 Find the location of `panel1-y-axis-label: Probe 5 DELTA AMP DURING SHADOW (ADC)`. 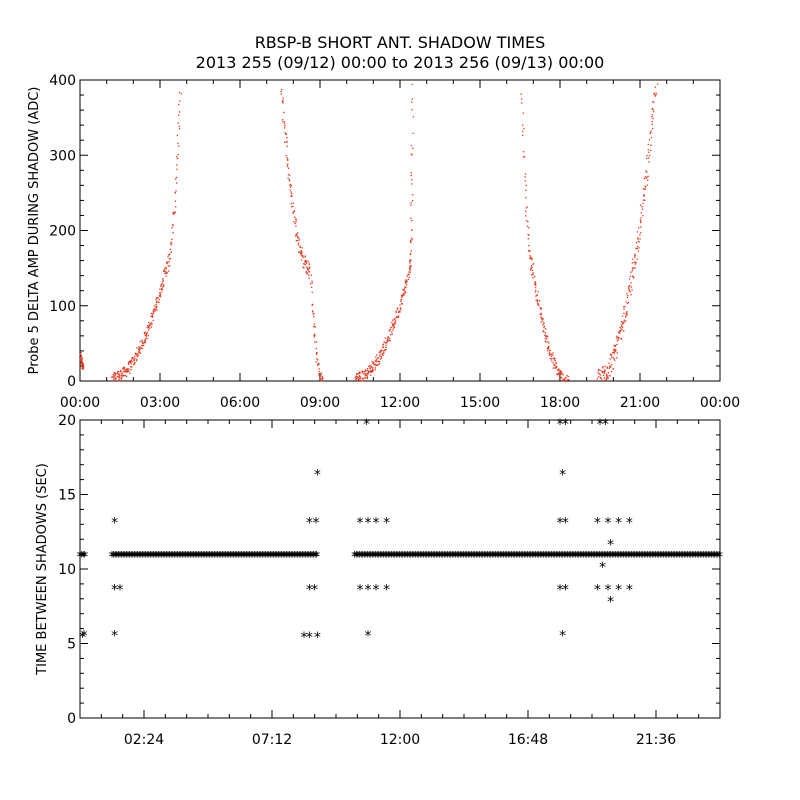

panel1-y-axis-label: Probe 5 DELTA AMP DURING SHADOW (ADC) is located at coordinates (34, 231).